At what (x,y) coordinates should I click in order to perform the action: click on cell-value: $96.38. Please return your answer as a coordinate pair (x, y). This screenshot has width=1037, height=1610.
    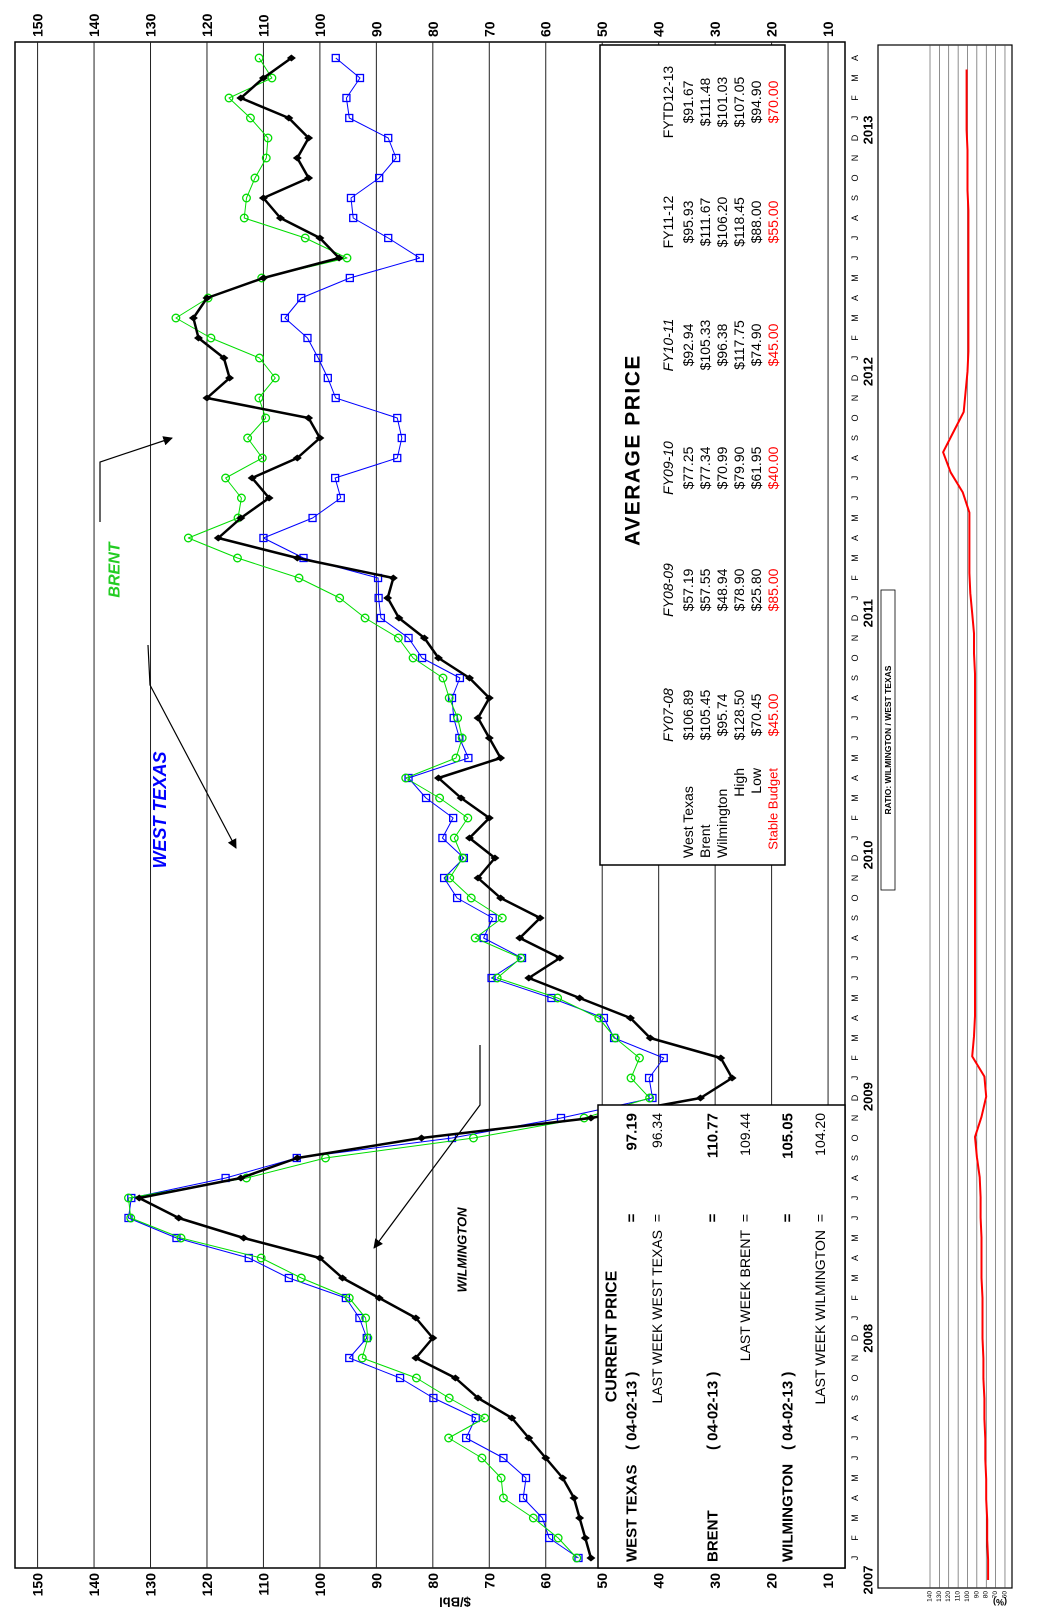
    Looking at the image, I should click on (722, 344).